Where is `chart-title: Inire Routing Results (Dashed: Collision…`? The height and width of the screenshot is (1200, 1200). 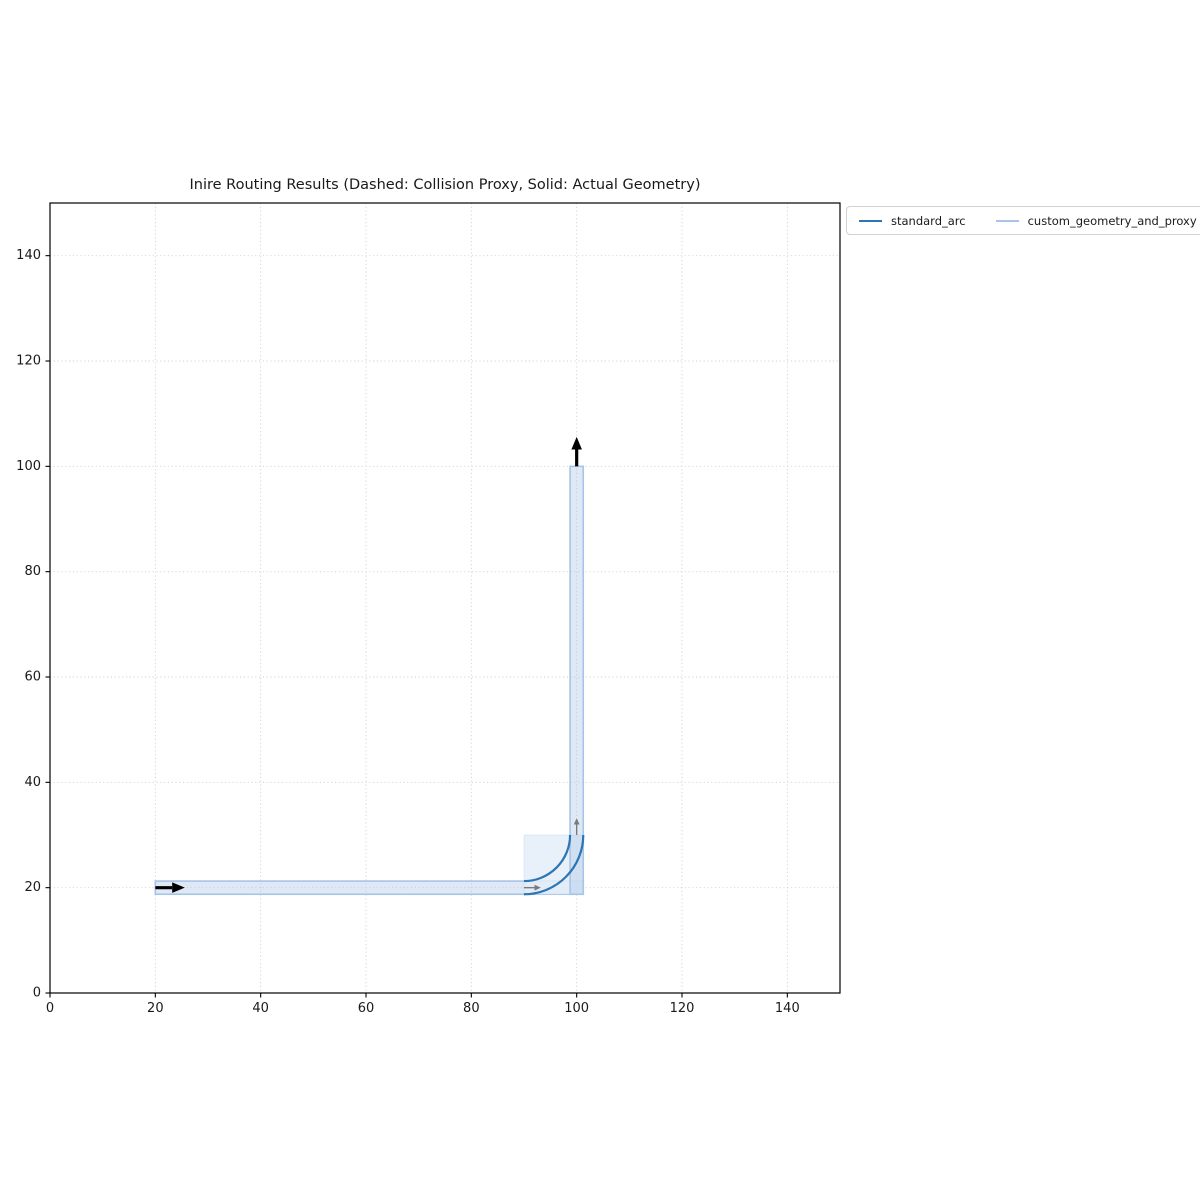 chart-title: Inire Routing Results (Dashed: Collision… is located at coordinates (445, 185).